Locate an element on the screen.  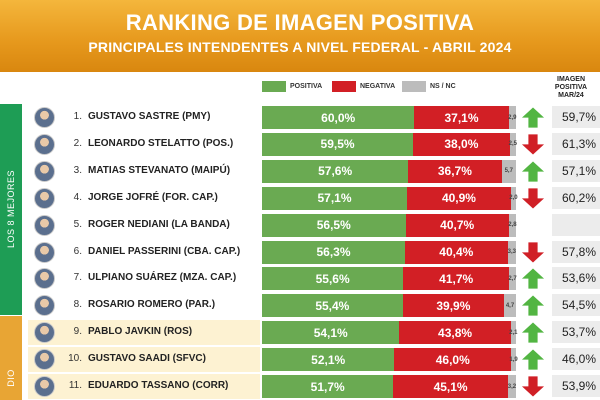
legend-label-negativa: NEGATIVA is located at coordinates (378, 86).